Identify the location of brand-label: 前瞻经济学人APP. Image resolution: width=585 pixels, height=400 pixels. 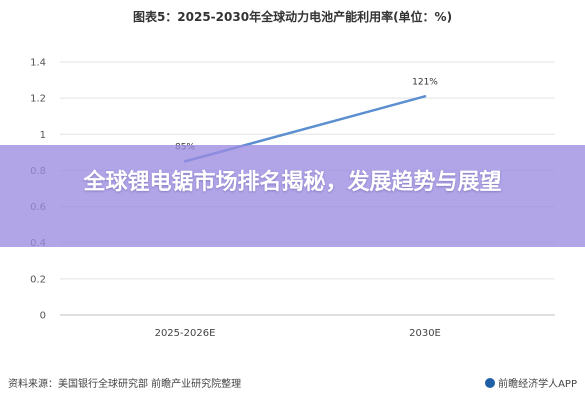
(531, 382).